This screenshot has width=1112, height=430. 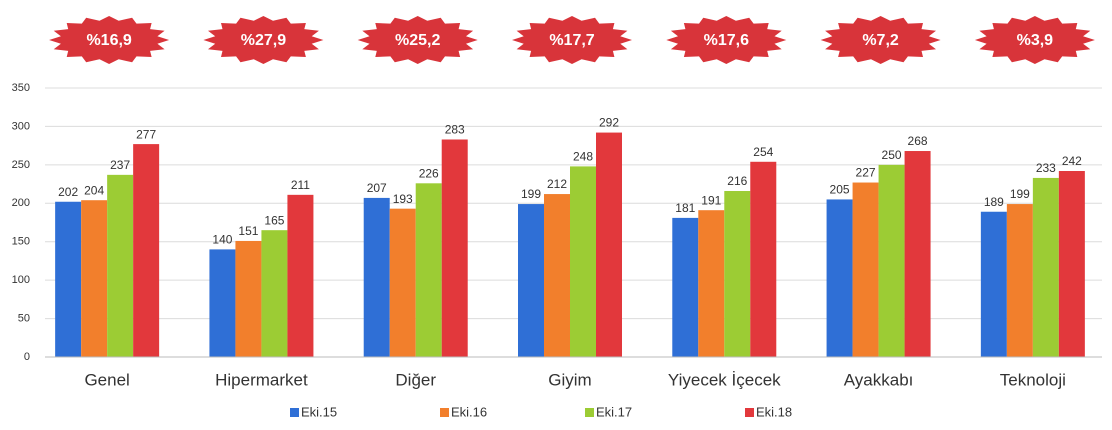 What do you see at coordinates (222, 240) in the screenshot?
I see `data-label: 140` at bounding box center [222, 240].